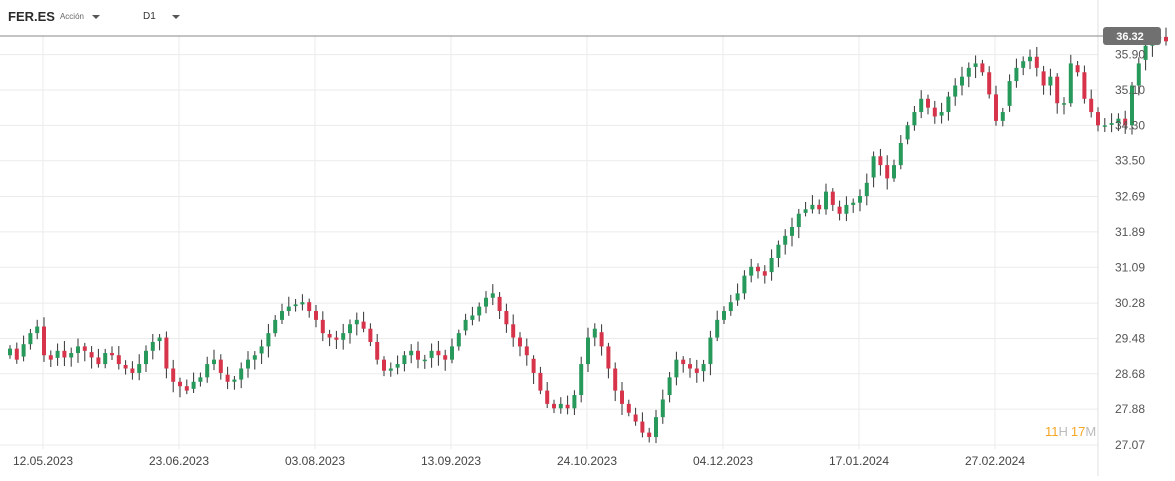 The image size is (1175, 481). What do you see at coordinates (1130, 445) in the screenshot?
I see `y-tick-label: 27.07` at bounding box center [1130, 445].